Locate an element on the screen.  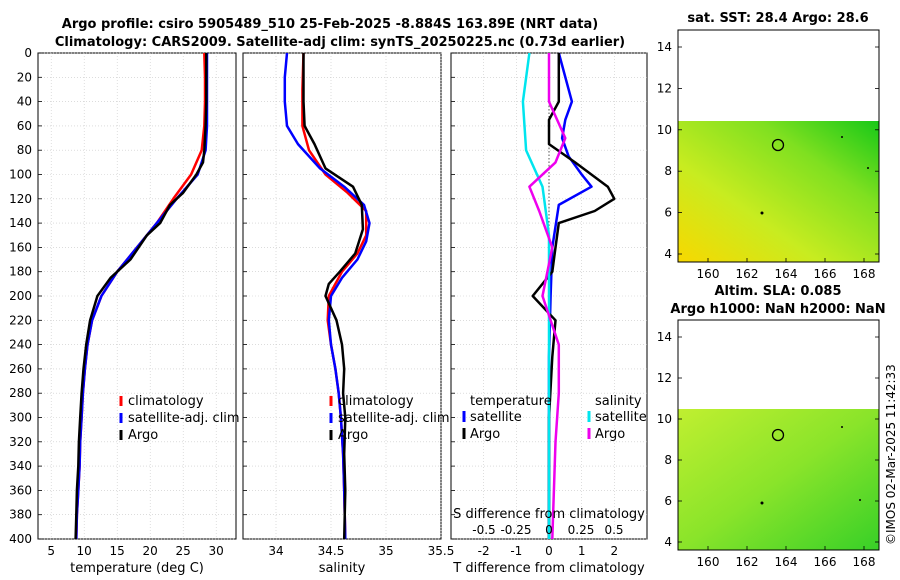
x-tick-label: 30 is located at coordinates (216, 551).